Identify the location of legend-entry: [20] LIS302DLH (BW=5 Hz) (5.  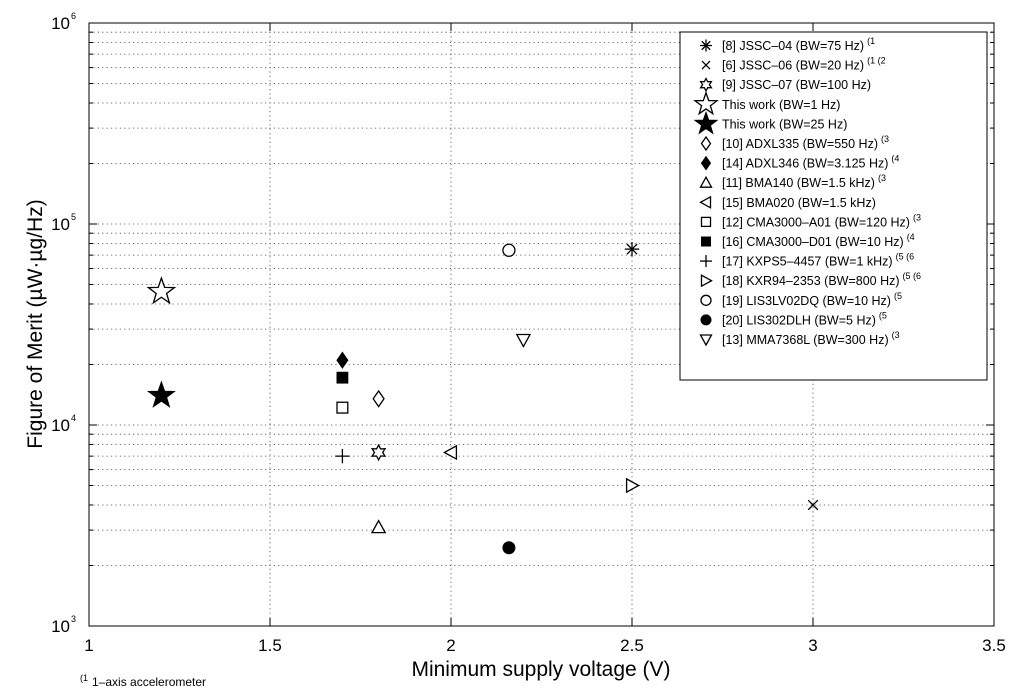
(793, 318).